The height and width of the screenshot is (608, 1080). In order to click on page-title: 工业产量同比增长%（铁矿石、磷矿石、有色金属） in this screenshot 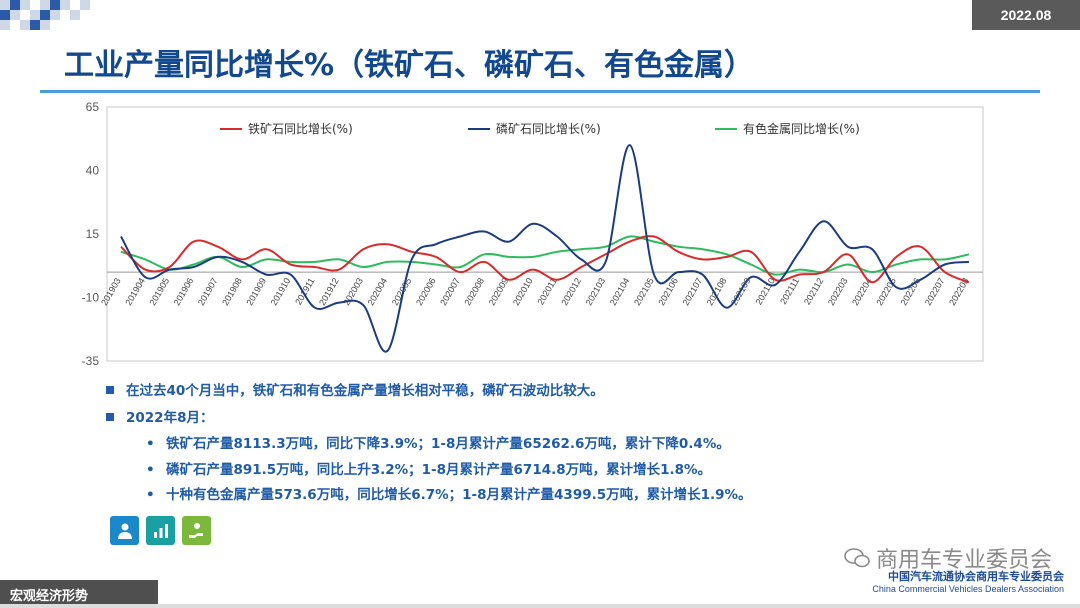, I will do `click(409, 65)`.